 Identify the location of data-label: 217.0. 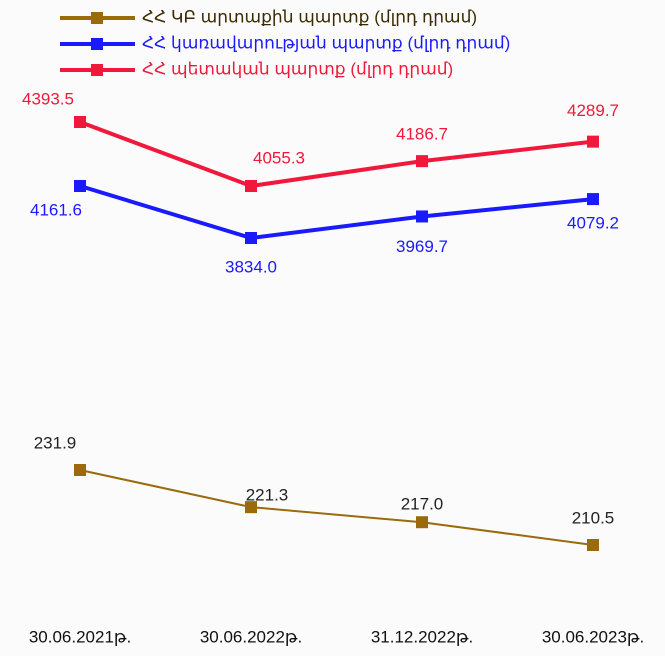
(422, 504).